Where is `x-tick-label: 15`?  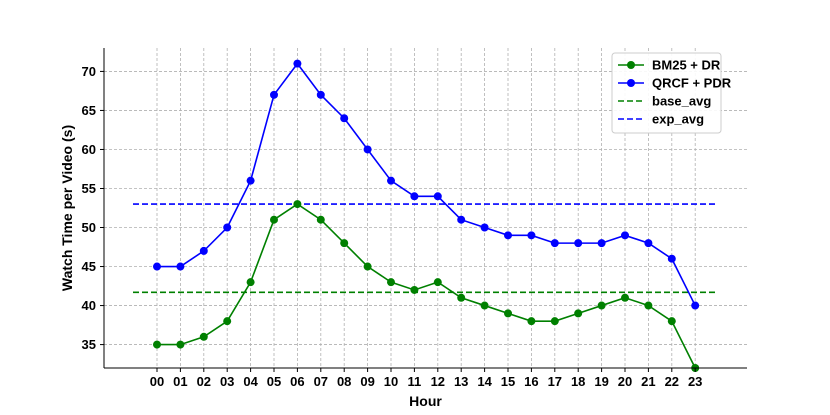
x-tick-label: 15 is located at coordinates (508, 381).